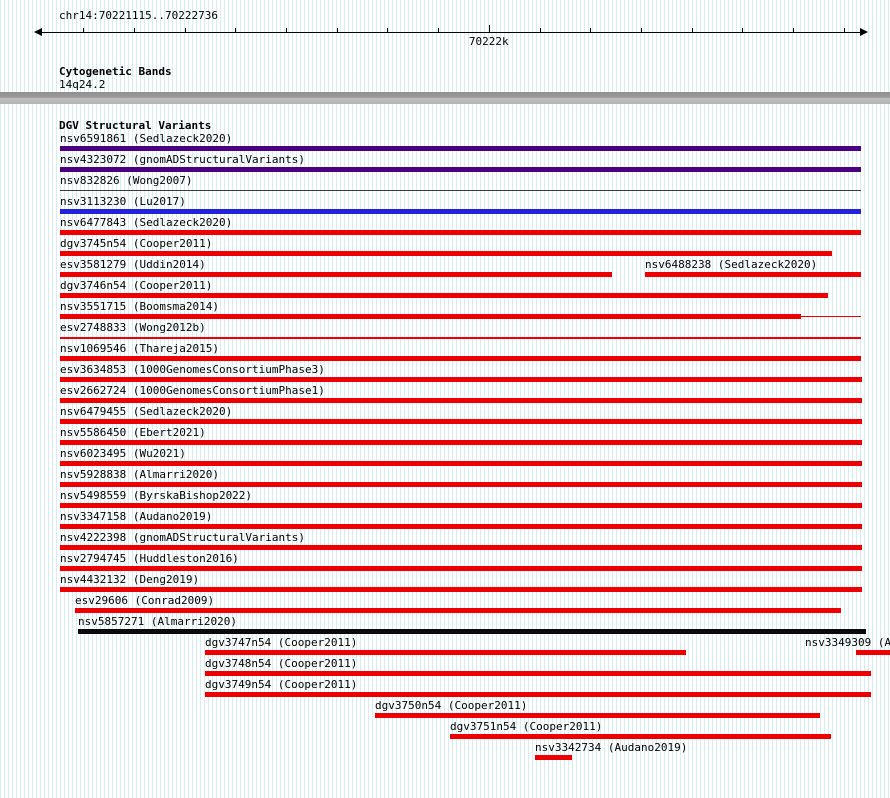 The width and height of the screenshot is (890, 798). I want to click on variant-label: nsv4432132 (Deng2019), so click(130, 579).